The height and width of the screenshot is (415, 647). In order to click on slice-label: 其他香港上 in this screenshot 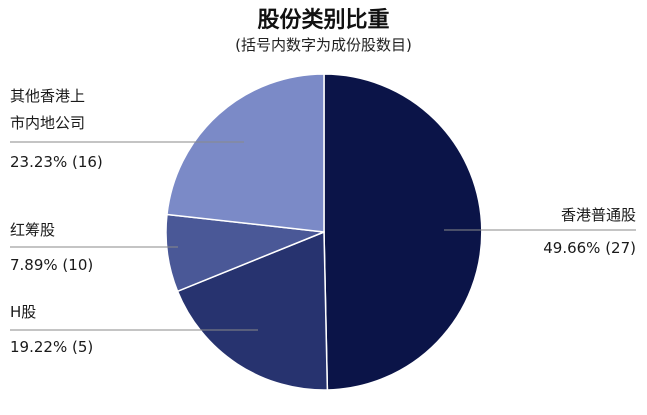, I will do `click(47, 96)`.